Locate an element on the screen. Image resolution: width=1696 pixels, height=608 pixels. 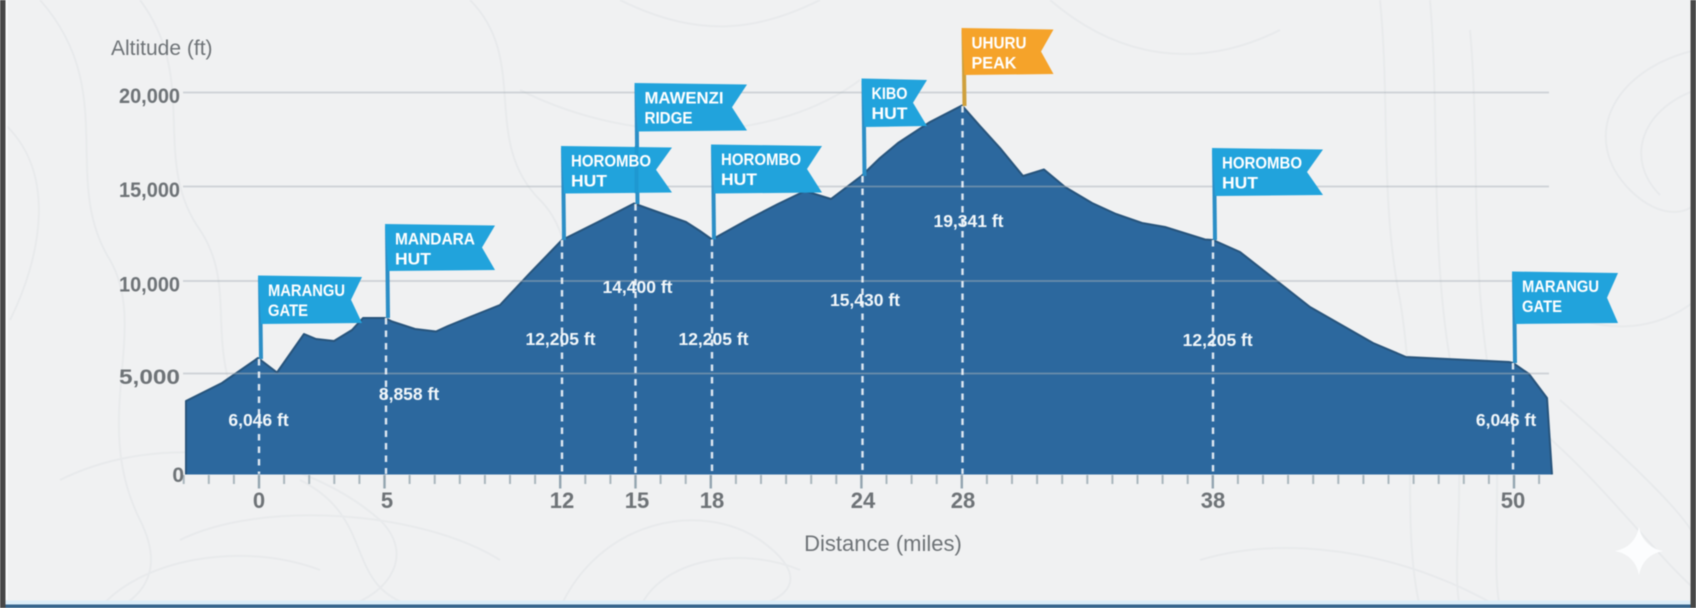
svg-text: 8,858 ft is located at coordinates (409, 394).